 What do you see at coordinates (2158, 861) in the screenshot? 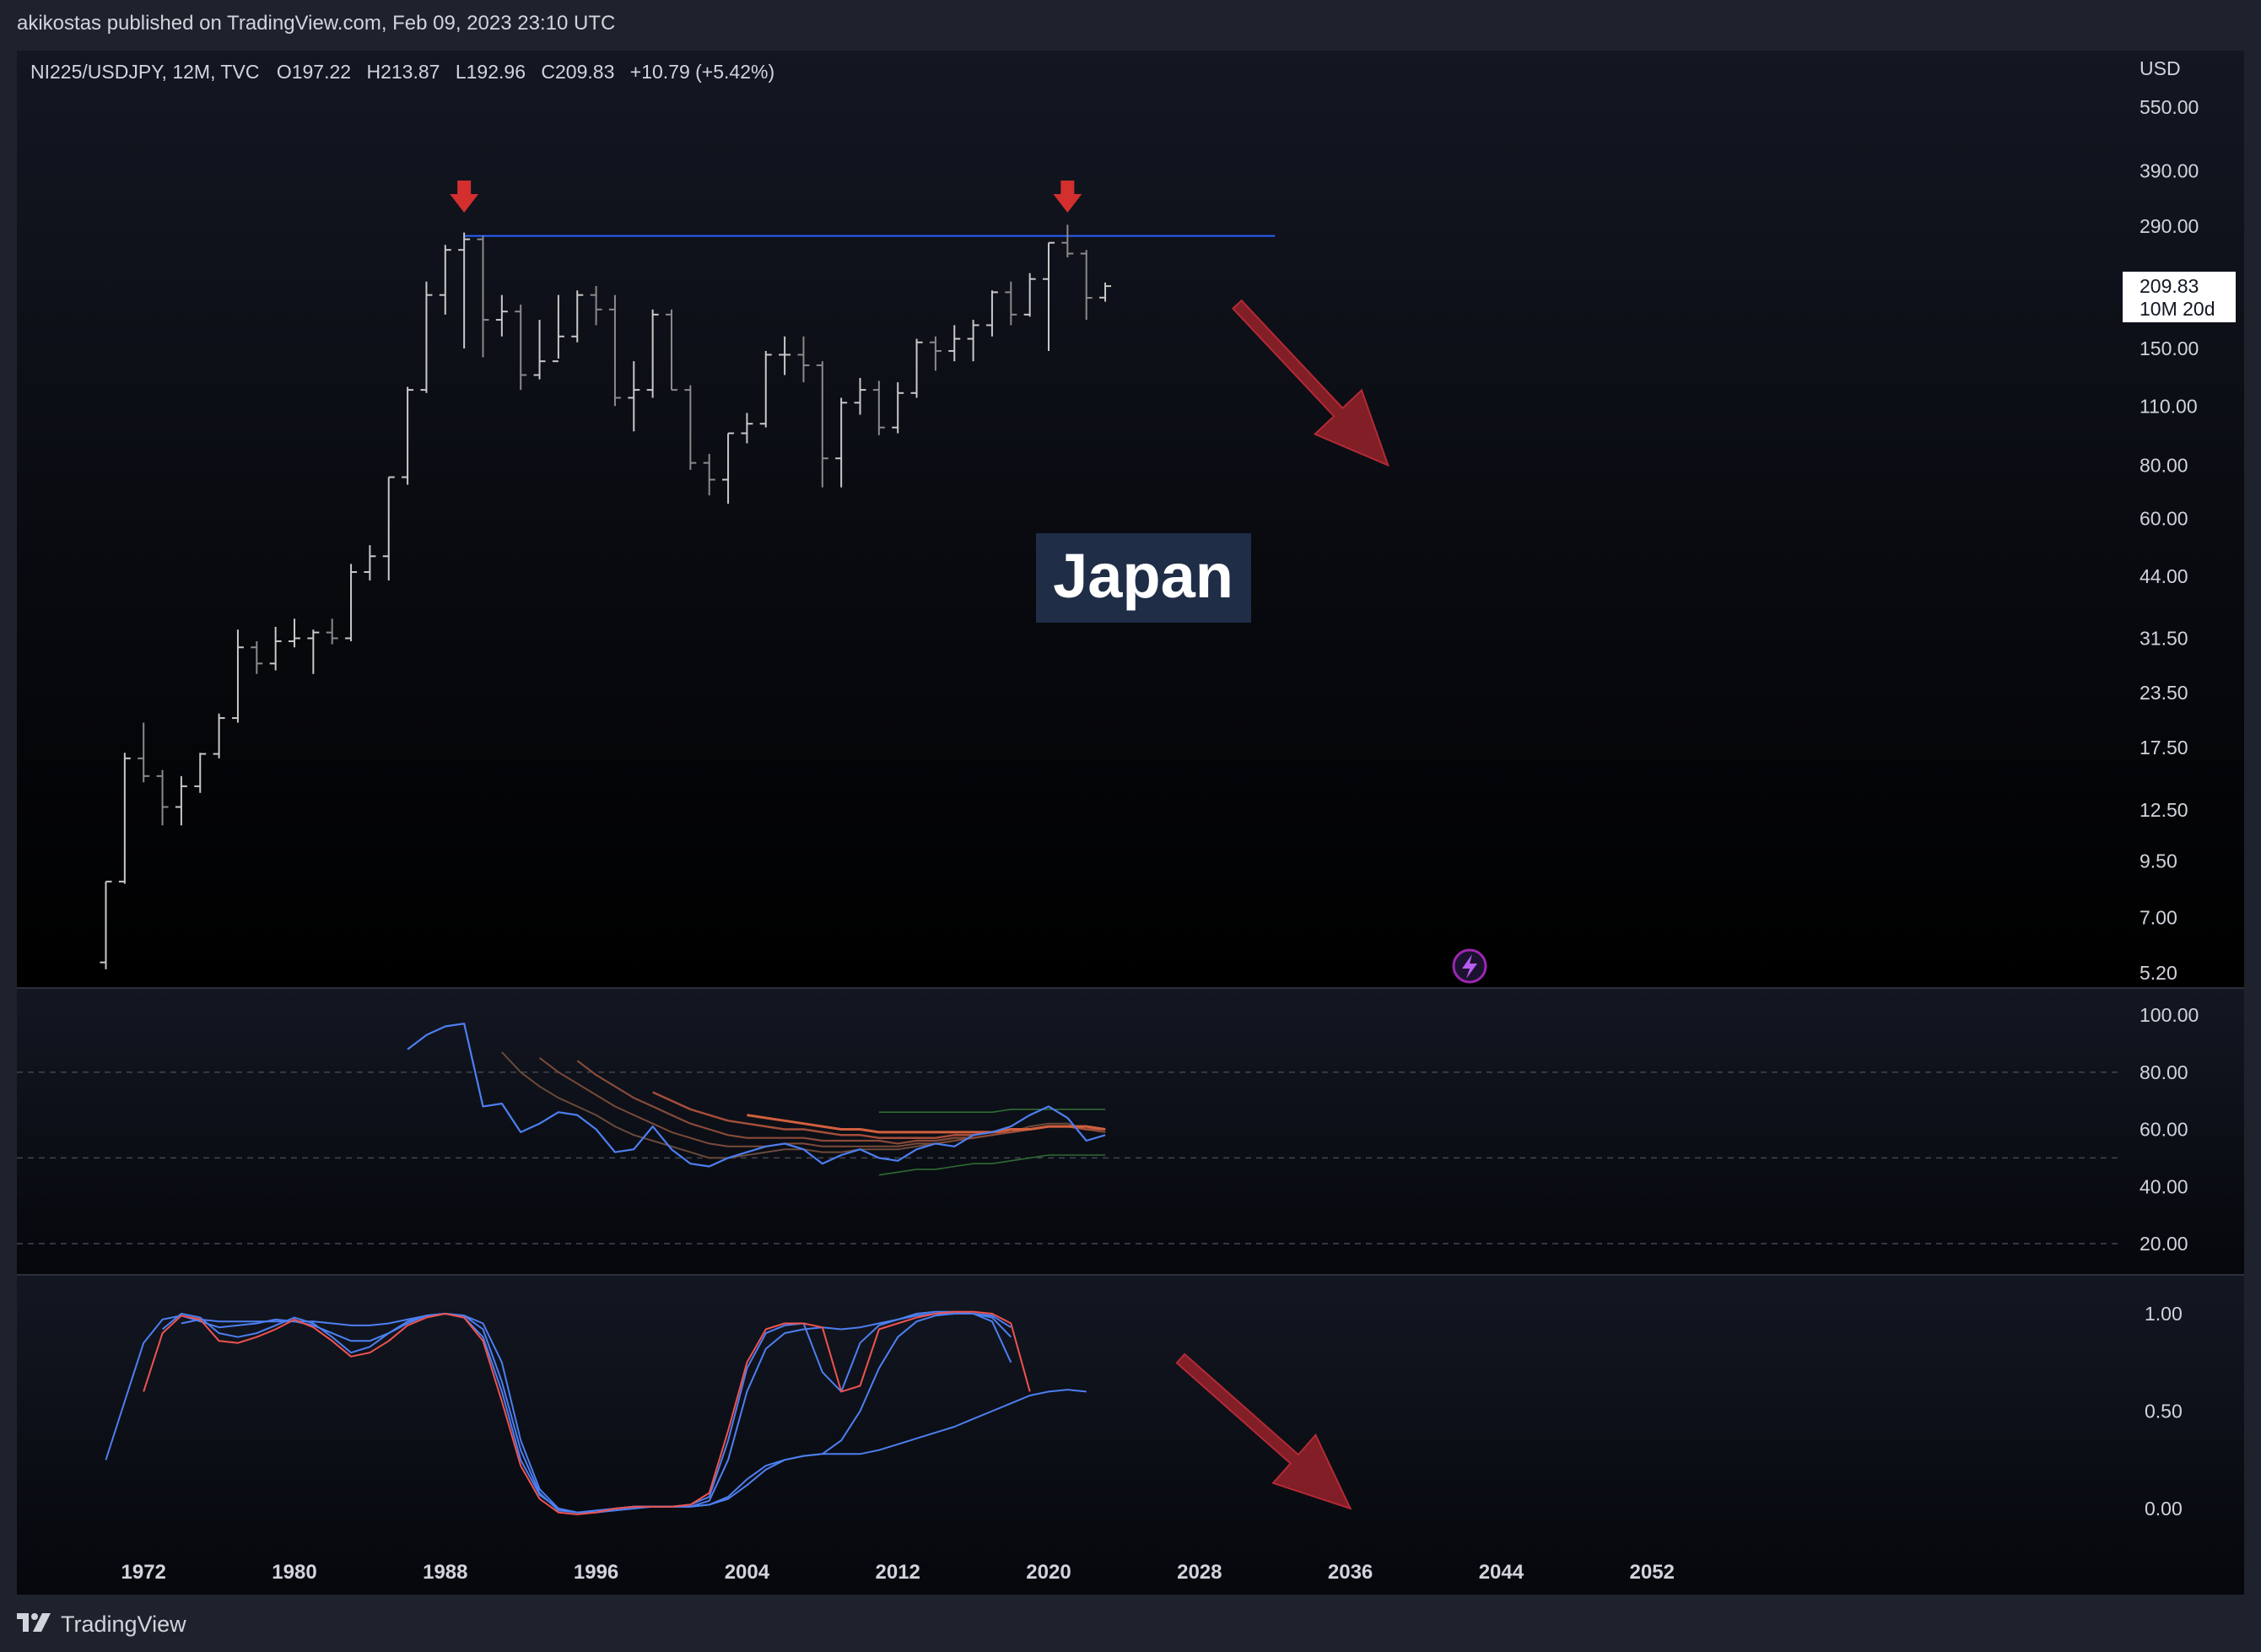
I see `price-tick-label: 9.50` at bounding box center [2158, 861].